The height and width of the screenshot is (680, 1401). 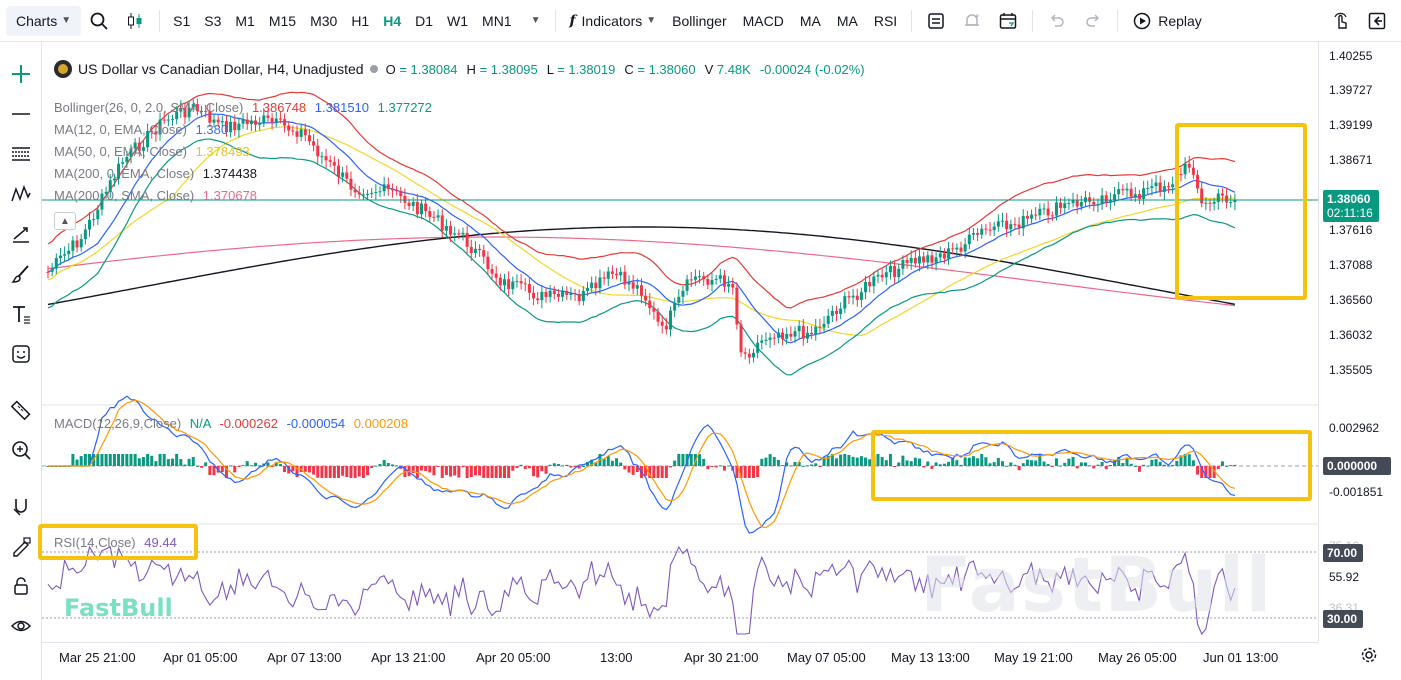 I want to click on timeframe-mn1: MN1, so click(x=497, y=20).